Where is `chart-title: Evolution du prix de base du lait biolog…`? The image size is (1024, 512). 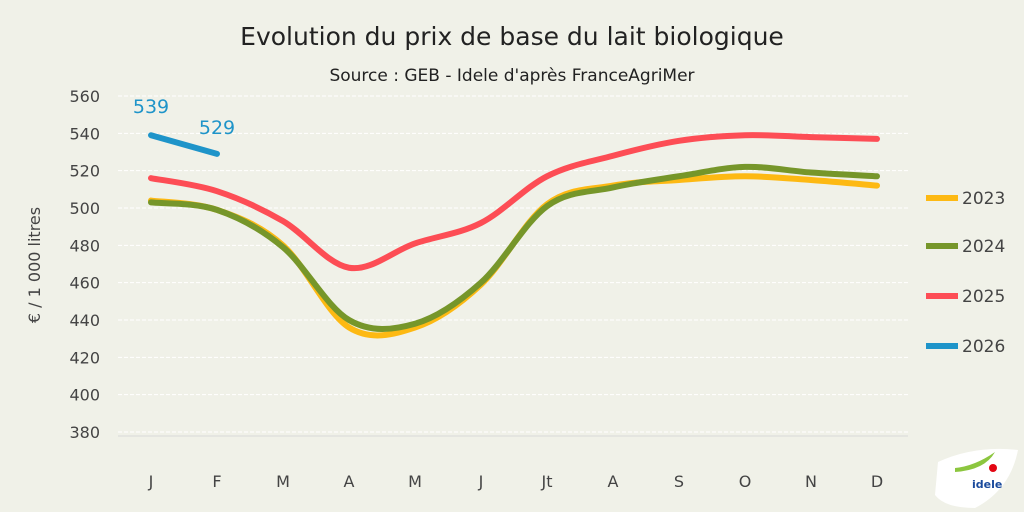 chart-title: Evolution du prix de base du lait biolog… is located at coordinates (512, 36).